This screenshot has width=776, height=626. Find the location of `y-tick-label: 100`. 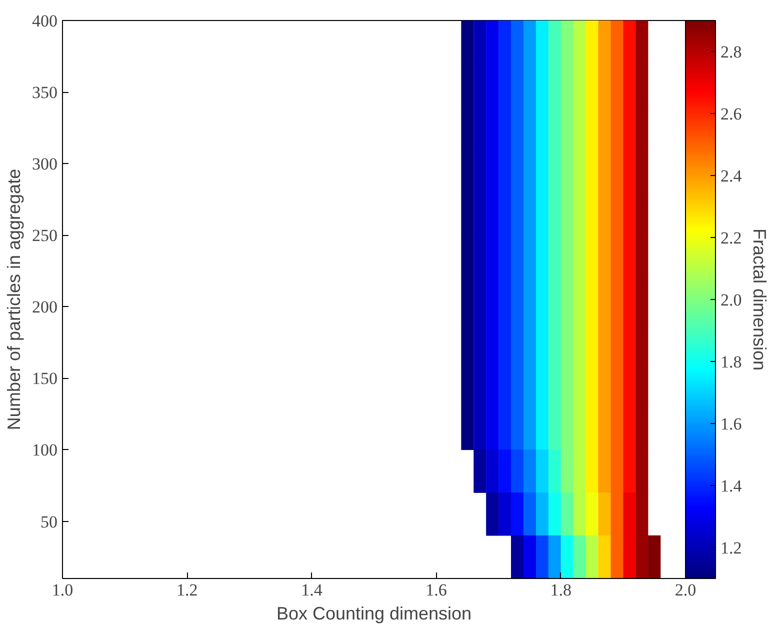

y-tick-label: 100 is located at coordinates (45, 450).